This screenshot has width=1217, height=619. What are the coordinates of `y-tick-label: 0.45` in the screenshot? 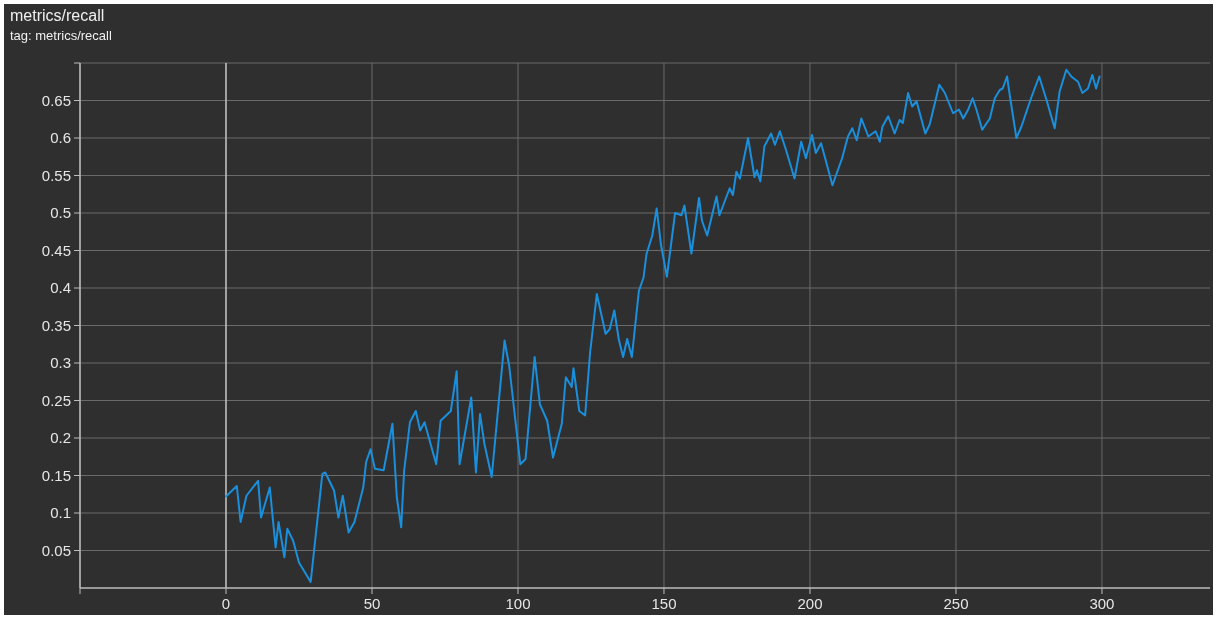 It's located at (56, 250).